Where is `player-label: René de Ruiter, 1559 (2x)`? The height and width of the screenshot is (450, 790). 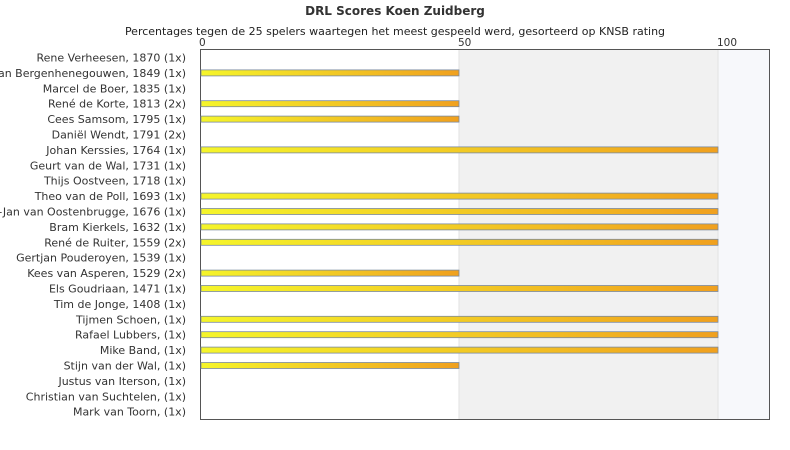
player-label: René de Ruiter, 1559 (2x) is located at coordinates (115, 242).